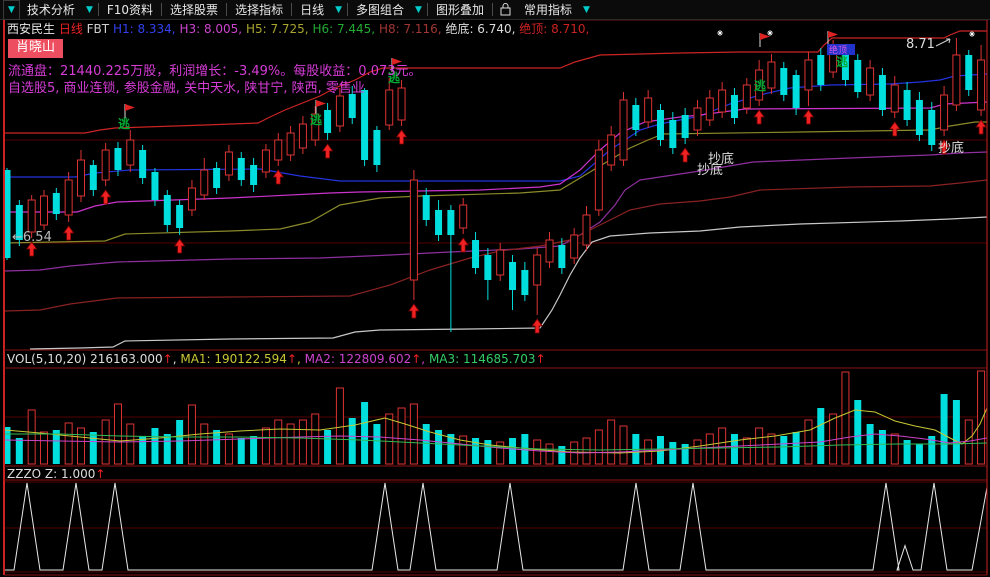 This screenshot has height=577, width=990. Describe the element at coordinates (496, 443) in the screenshot. I see `volume-ma2-line` at that location.